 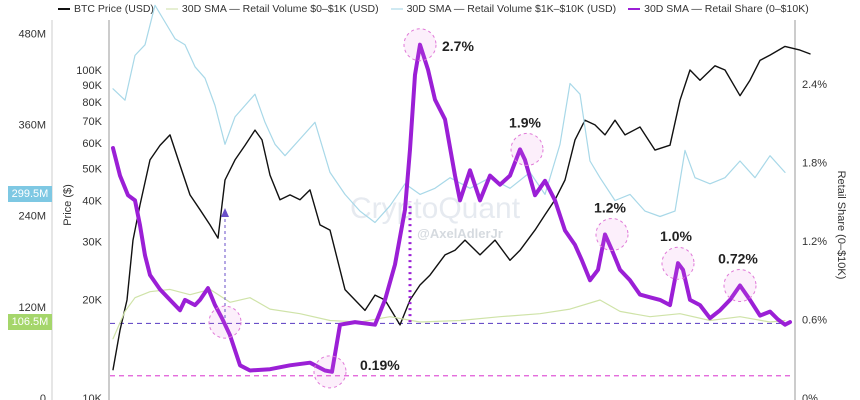 What do you see at coordinates (280, 9) in the screenshot?
I see `legend-label: 30D SMA — Retail Volume $0–$1K (USD)` at bounding box center [280, 9].